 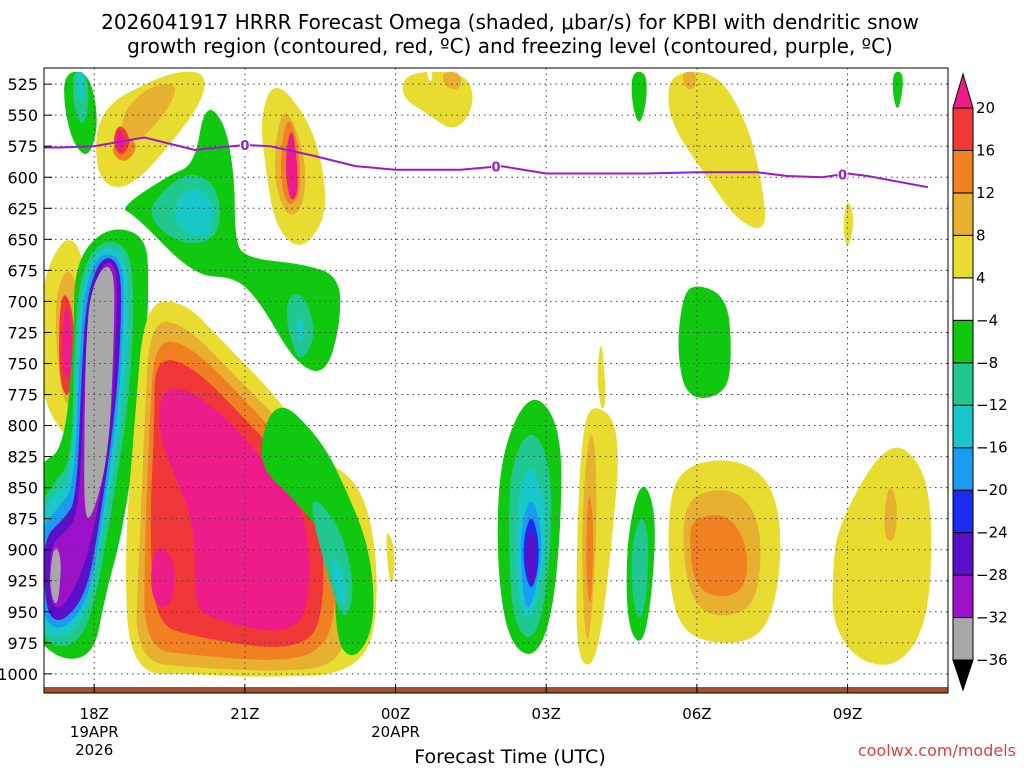 What do you see at coordinates (22, 208) in the screenshot?
I see `y-tick-label: 625` at bounding box center [22, 208].